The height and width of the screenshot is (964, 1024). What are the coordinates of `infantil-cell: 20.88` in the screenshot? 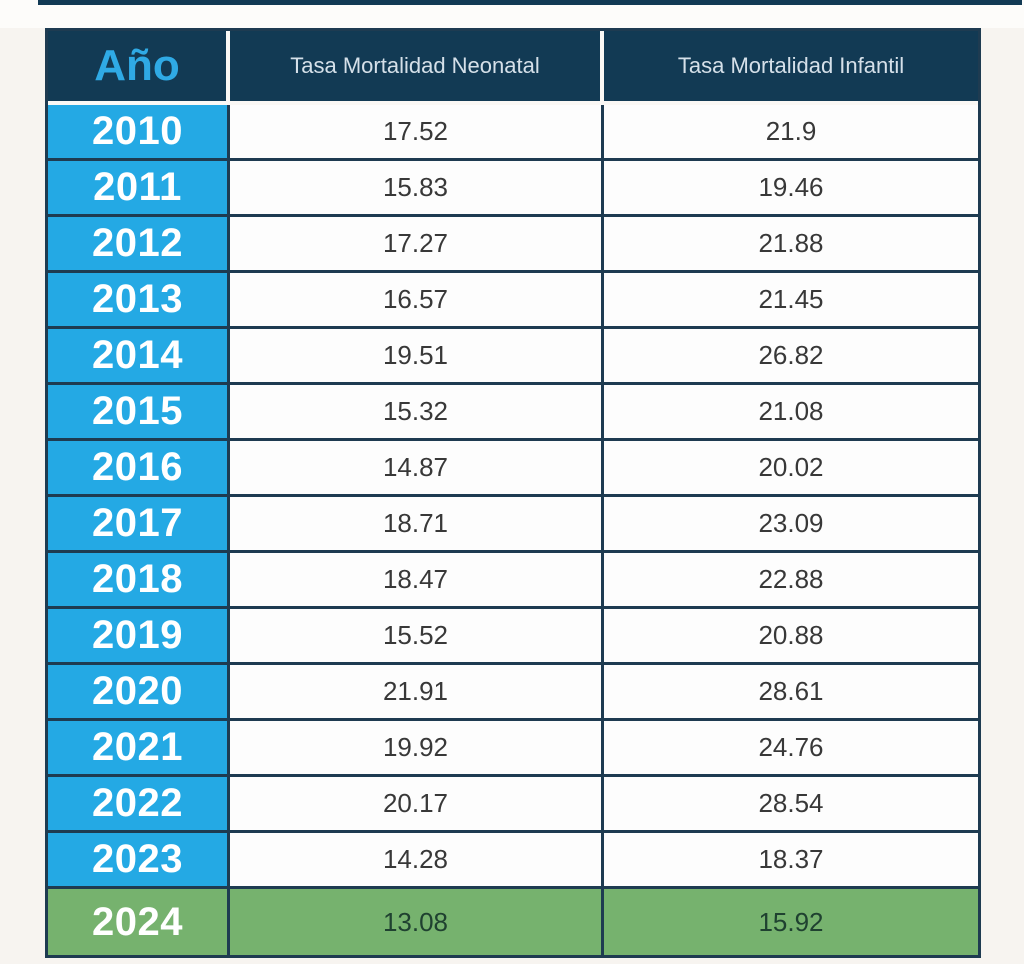 It's located at (791, 637).